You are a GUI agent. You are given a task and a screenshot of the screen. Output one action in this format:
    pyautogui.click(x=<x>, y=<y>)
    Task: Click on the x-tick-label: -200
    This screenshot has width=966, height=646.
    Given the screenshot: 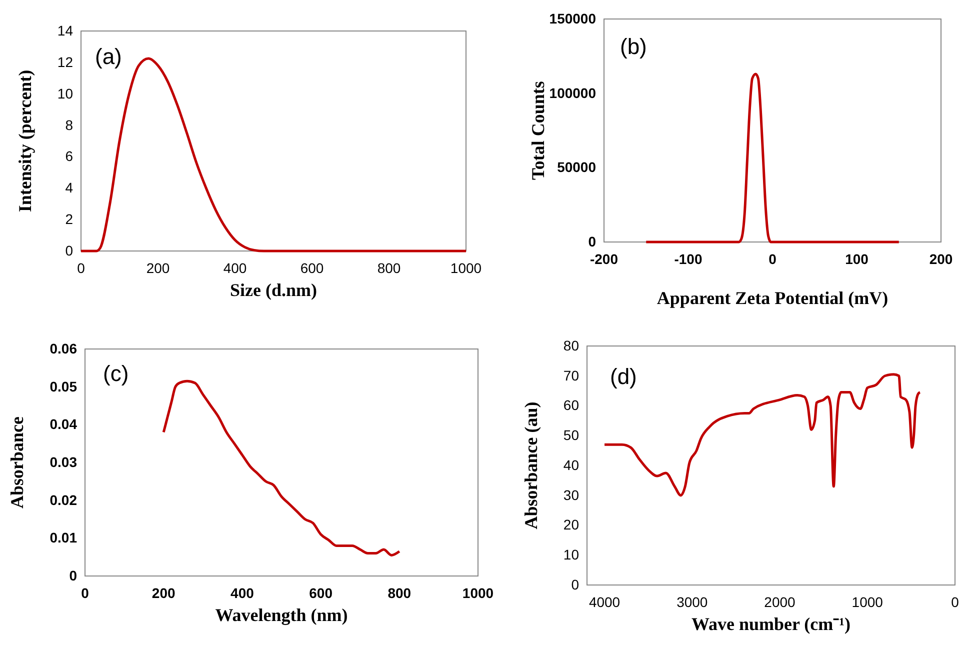 What is the action you would take?
    pyautogui.click(x=604, y=258)
    